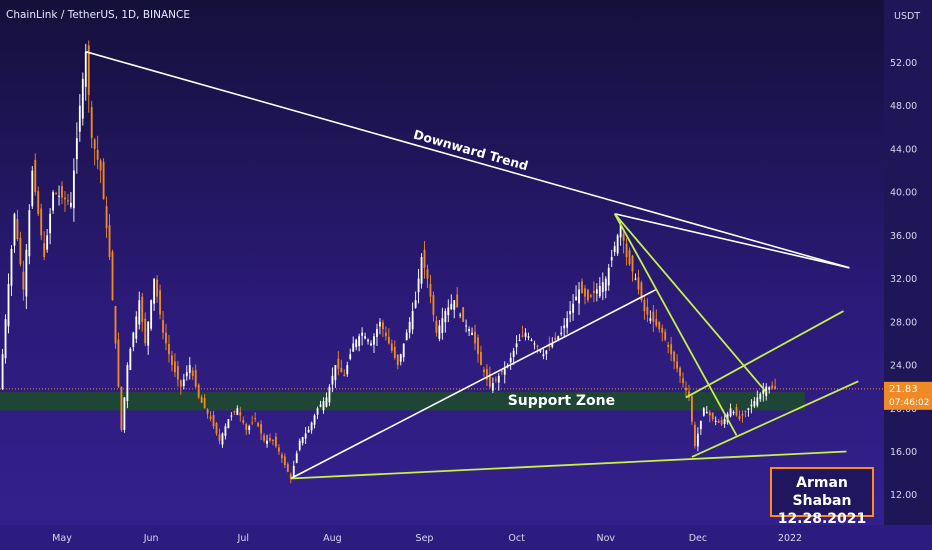 This screenshot has height=550, width=932. I want to click on x-tick-label: Aug, so click(332, 538).